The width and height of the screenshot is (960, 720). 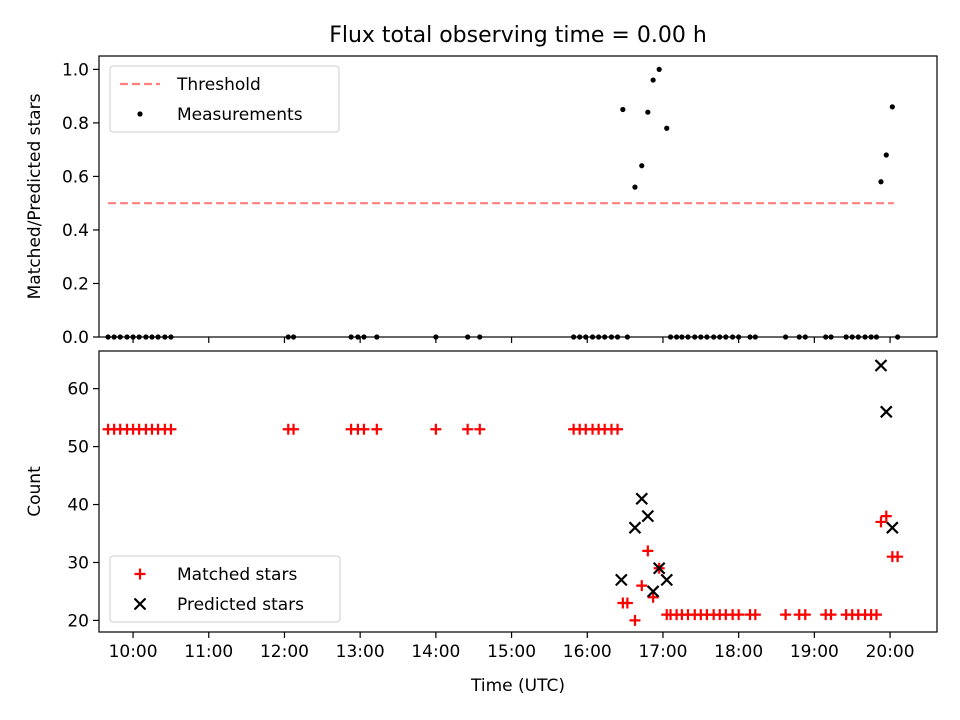 I want to click on y-tick-label: 0.2, so click(x=75, y=284).